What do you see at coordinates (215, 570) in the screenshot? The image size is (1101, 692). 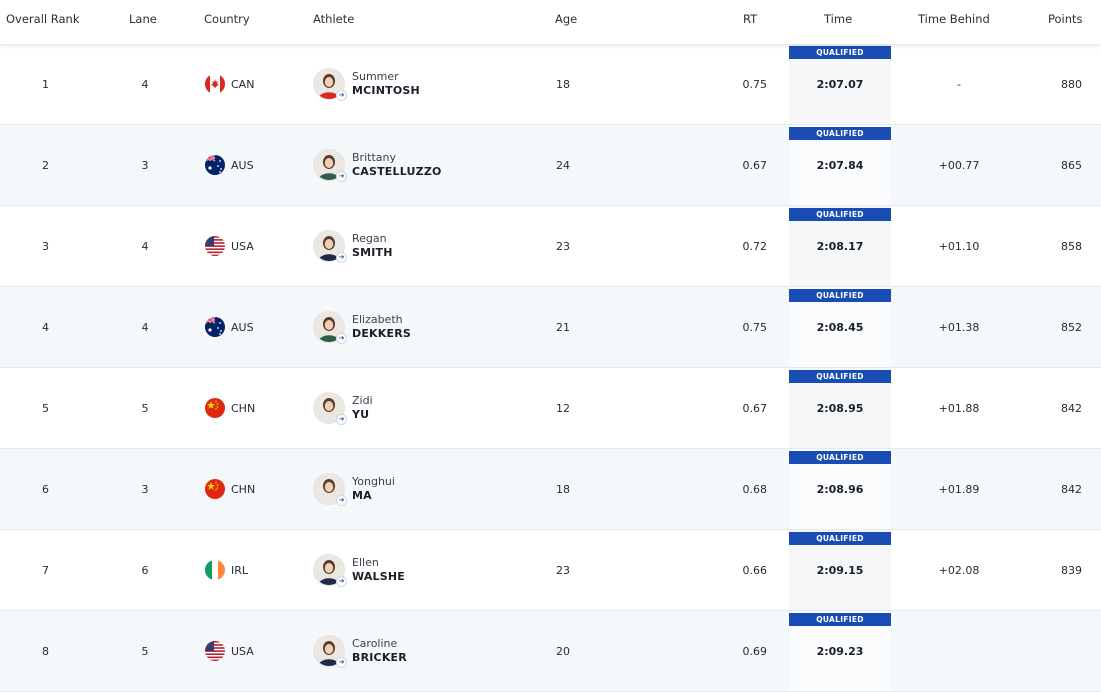 I see `ireland-flag-icon` at bounding box center [215, 570].